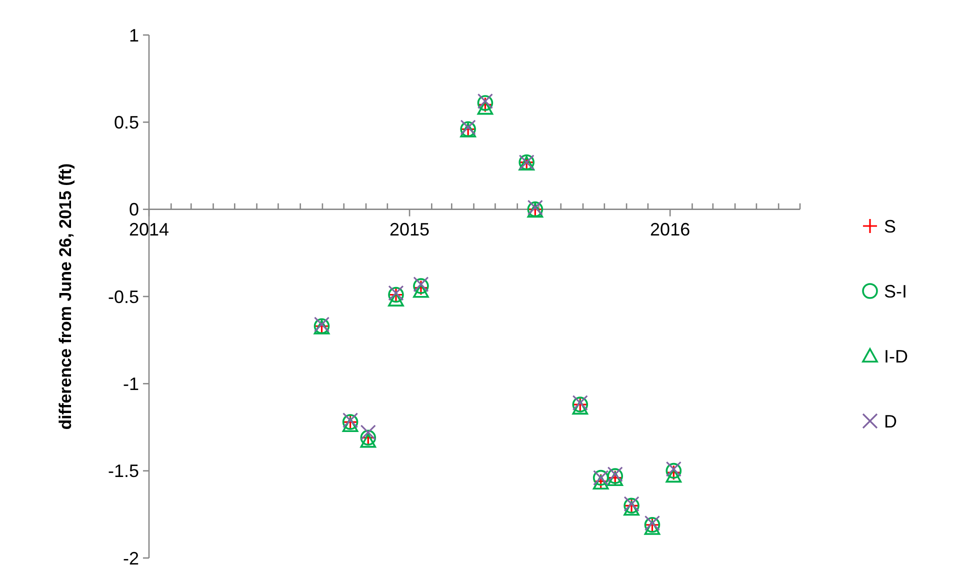 The width and height of the screenshot is (956, 585). What do you see at coordinates (133, 210) in the screenshot?
I see `y-tick-label: 0` at bounding box center [133, 210].